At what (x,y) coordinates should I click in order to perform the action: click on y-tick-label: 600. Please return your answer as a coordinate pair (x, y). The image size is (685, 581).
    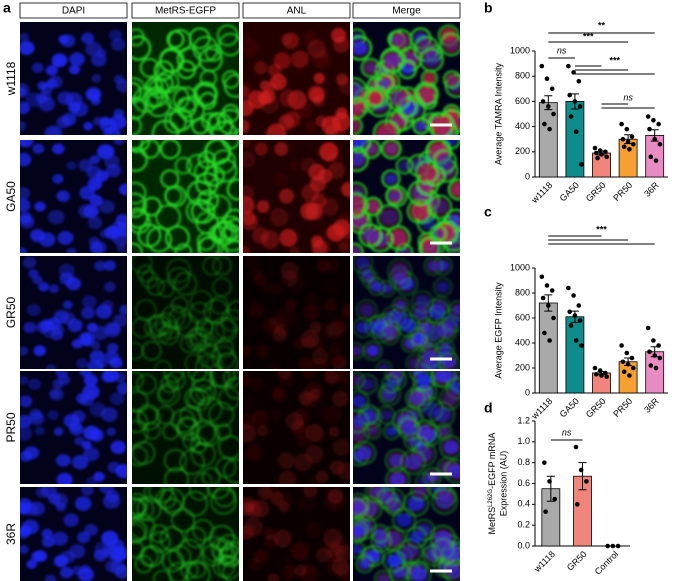
    Looking at the image, I should click on (522, 317).